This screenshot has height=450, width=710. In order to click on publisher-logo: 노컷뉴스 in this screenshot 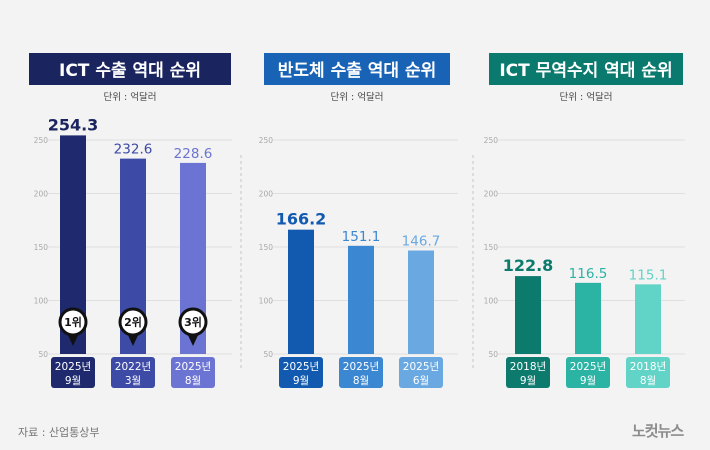, I will do `click(658, 431)`.